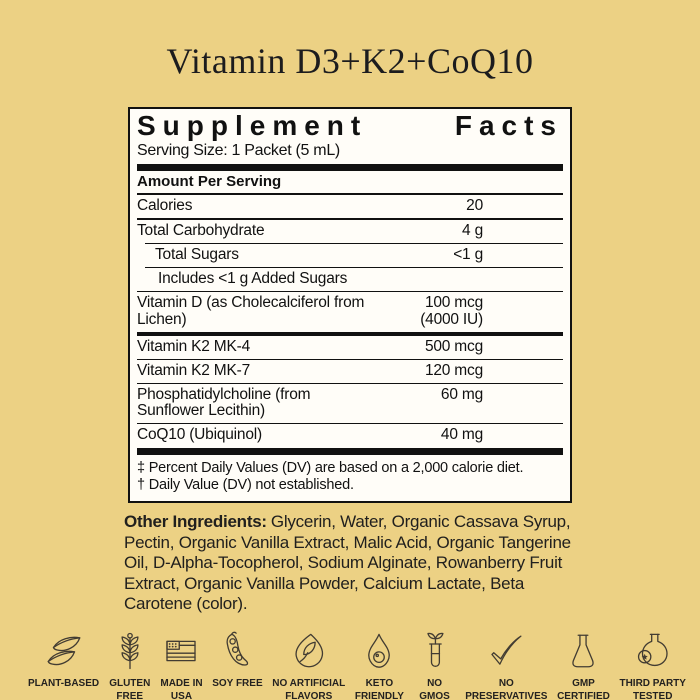 The image size is (700, 700). I want to click on badge-label: GMP CERTIFIED, so click(583, 689).